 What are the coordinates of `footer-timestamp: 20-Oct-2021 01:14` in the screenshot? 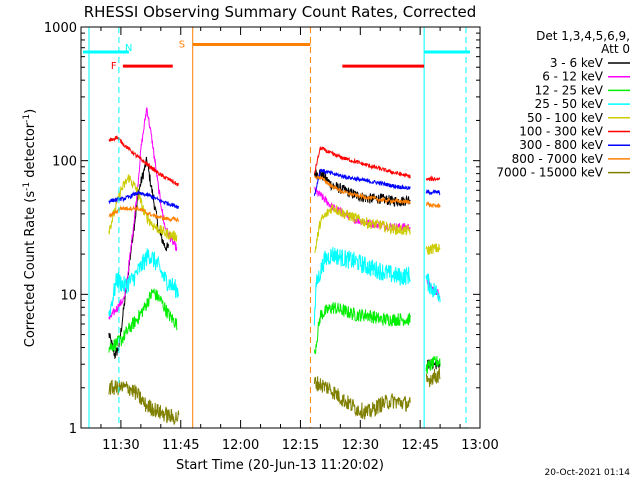 It's located at (588, 473).